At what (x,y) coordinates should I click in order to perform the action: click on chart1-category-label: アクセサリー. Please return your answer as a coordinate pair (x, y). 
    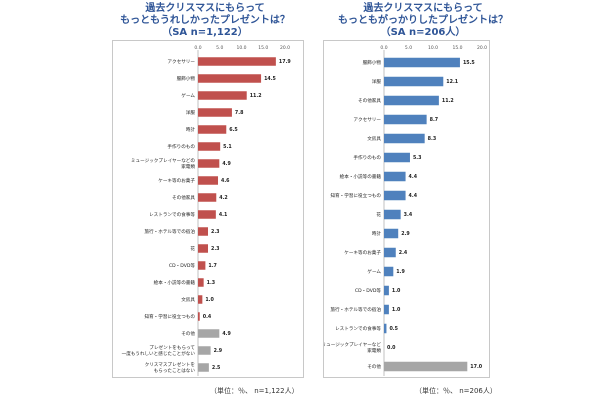
    Looking at the image, I should click on (181, 62).